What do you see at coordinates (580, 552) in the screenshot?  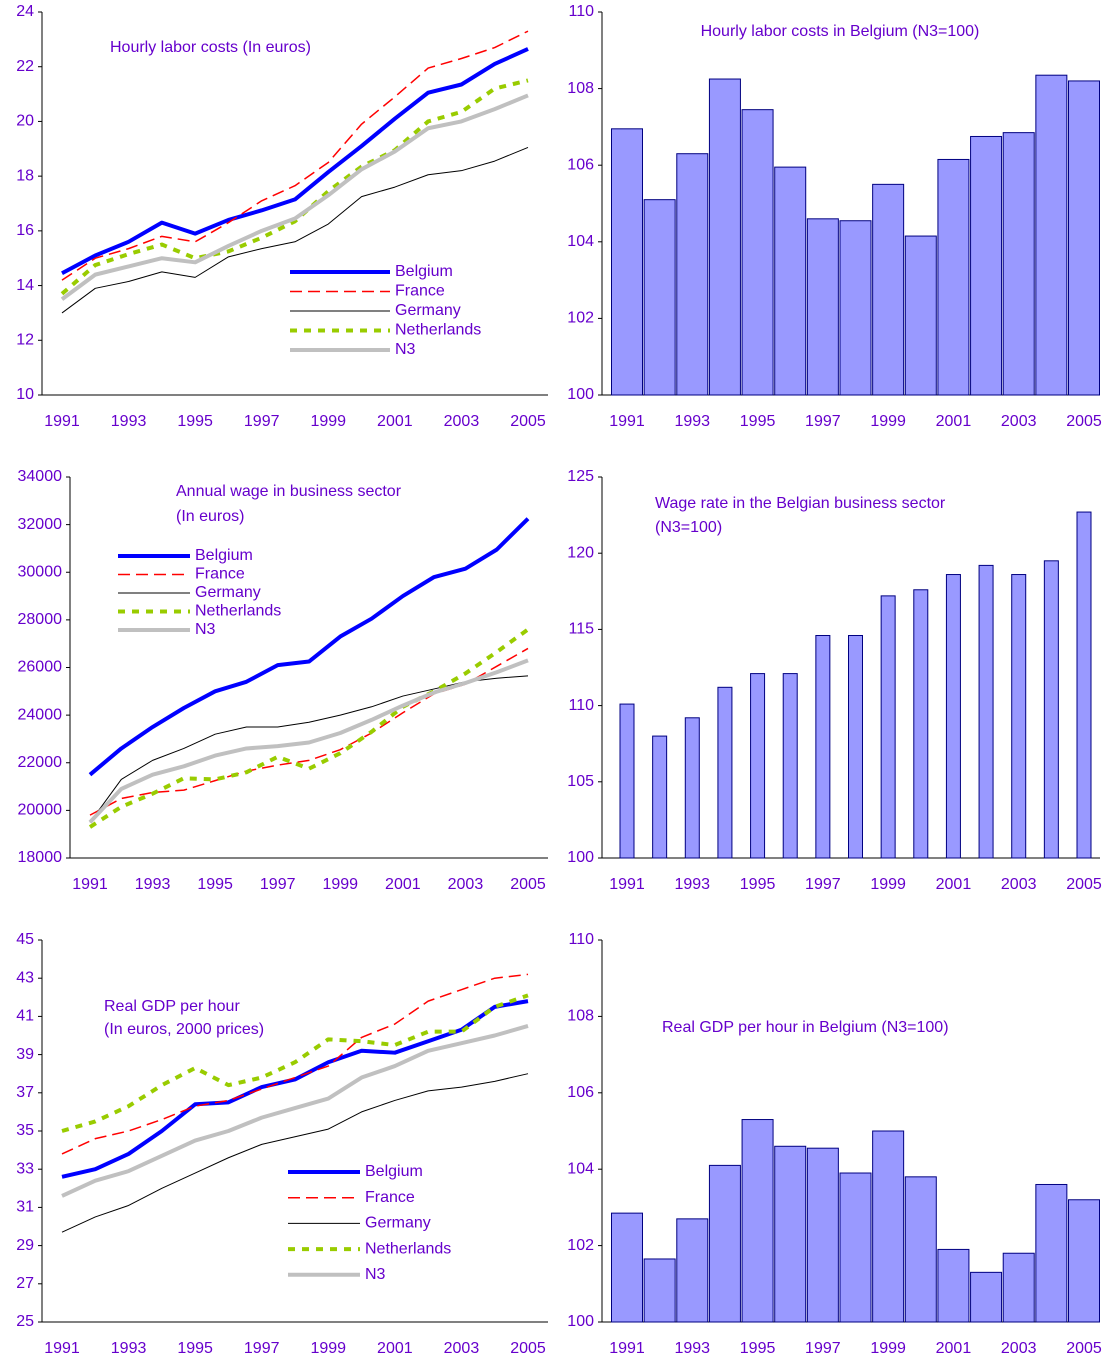 I see `y-tick-label: 120` at bounding box center [580, 552].